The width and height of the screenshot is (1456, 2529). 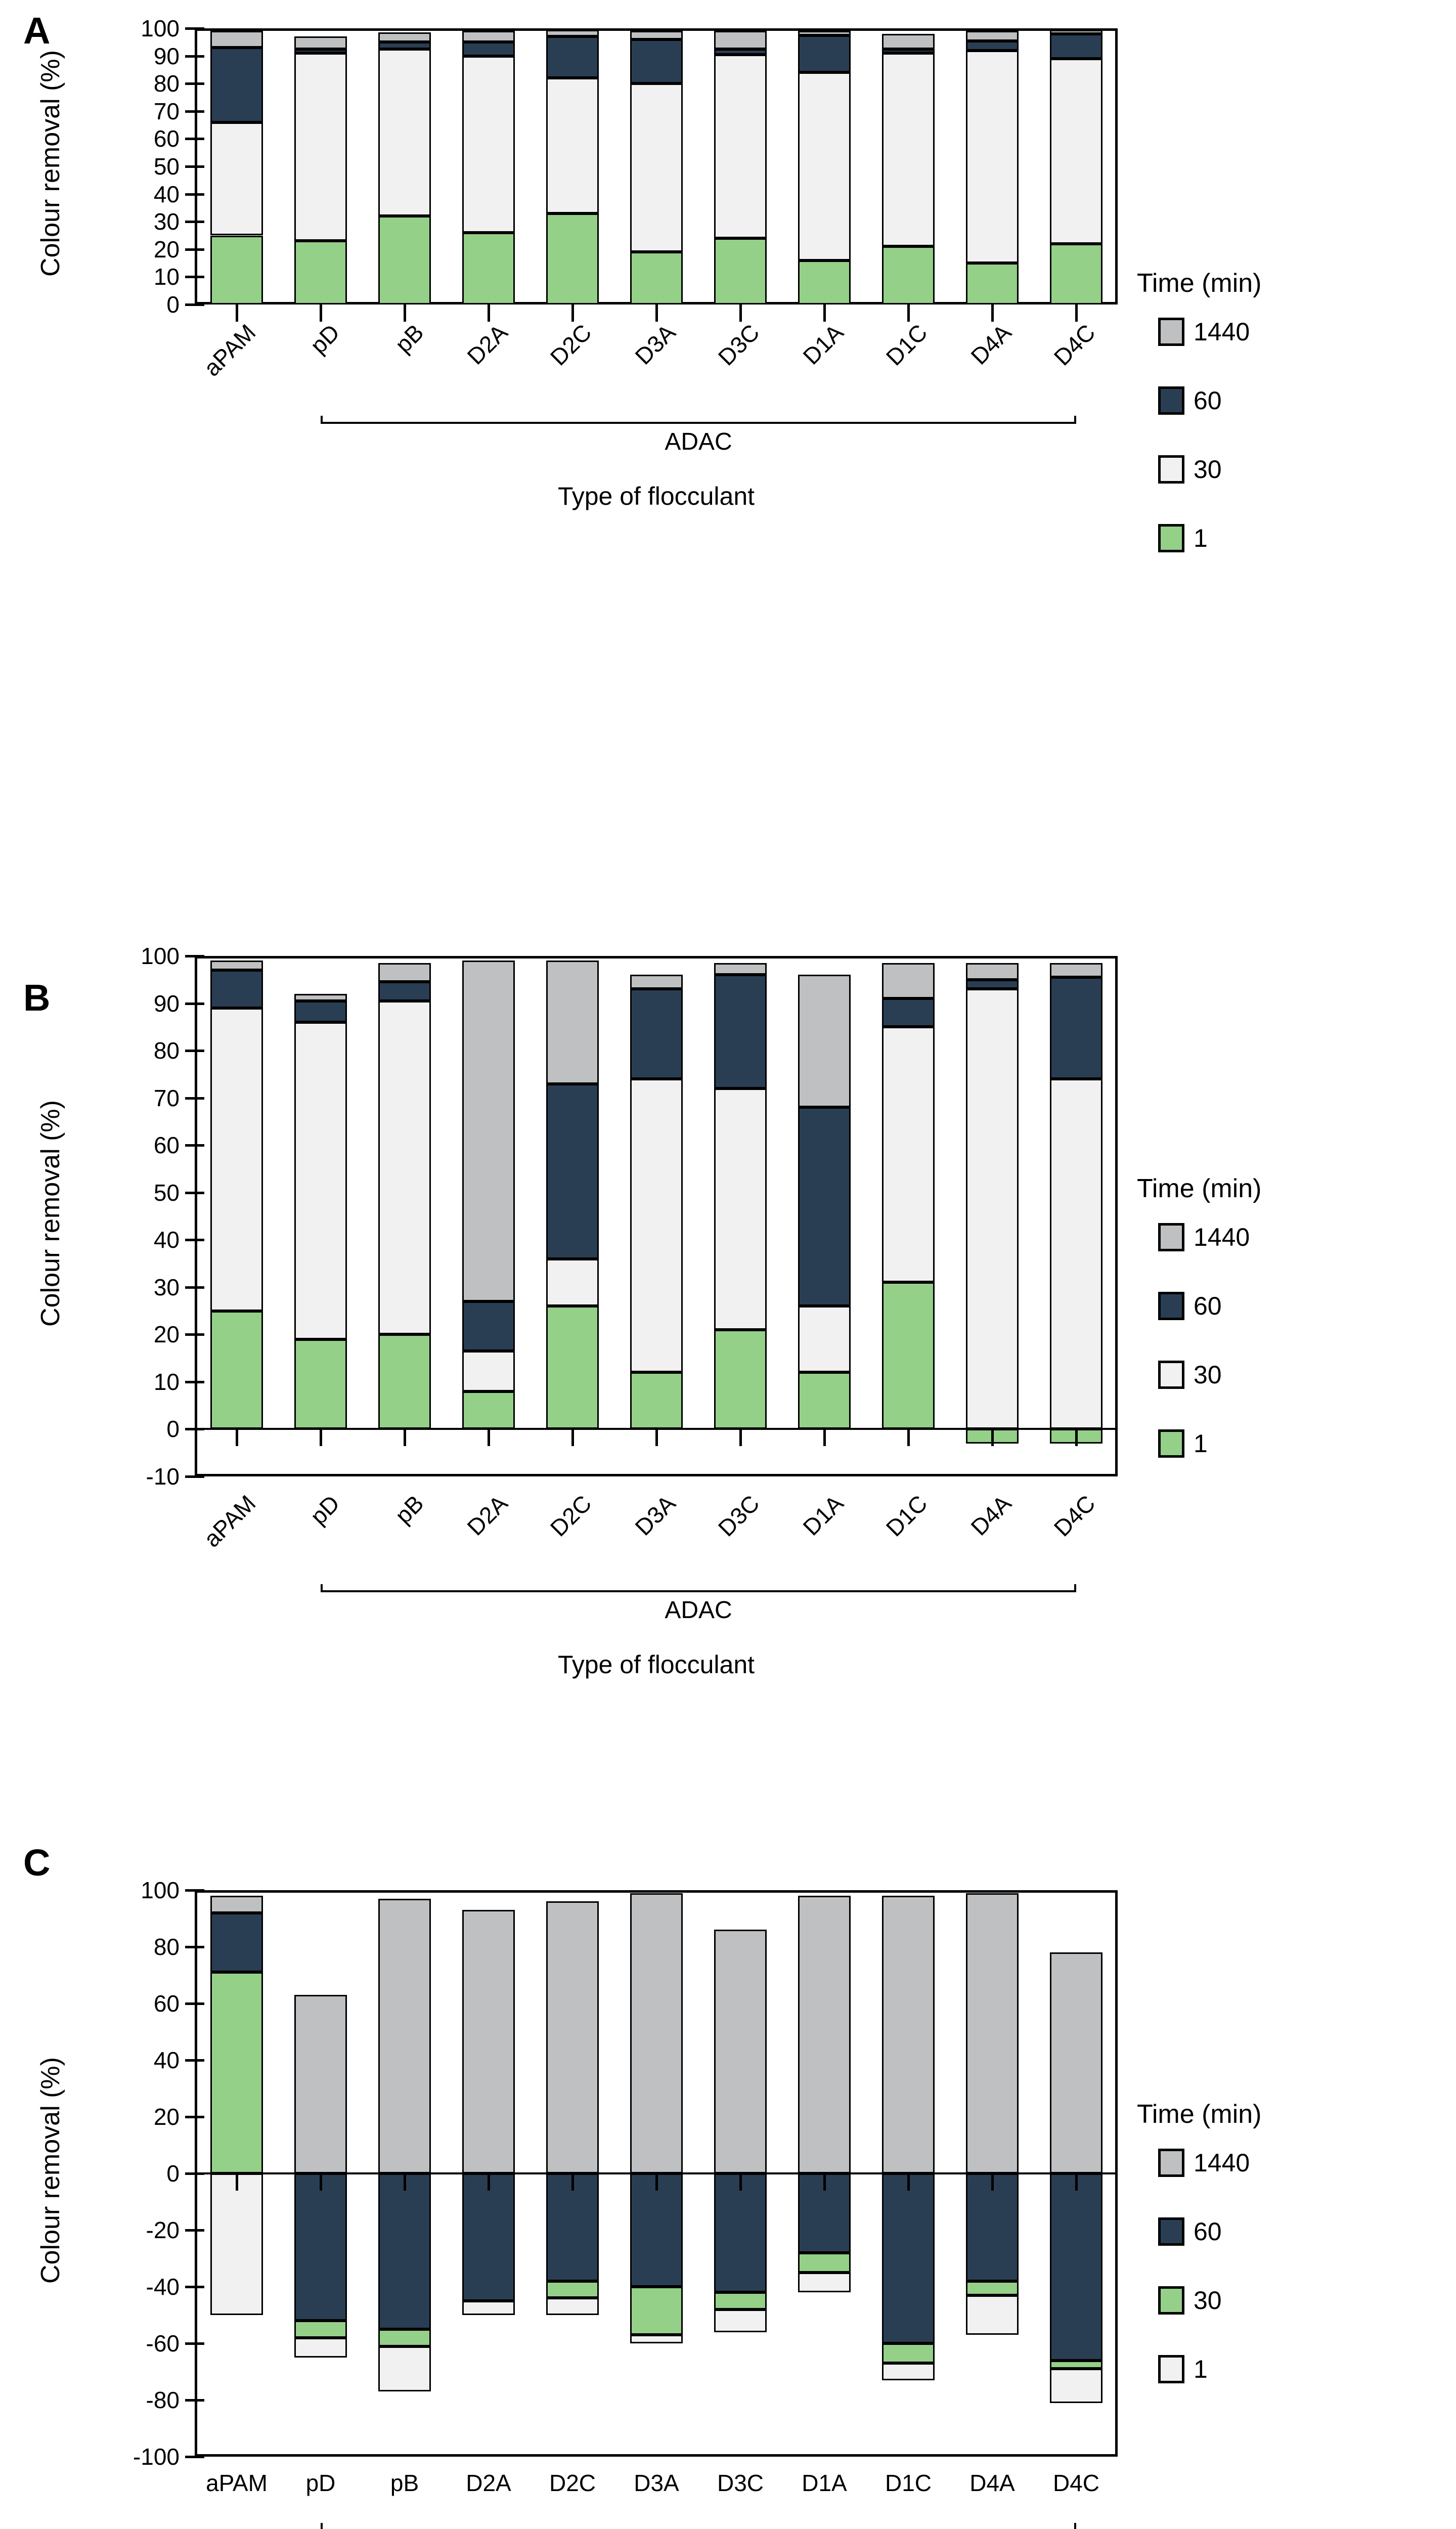 I want to click on x-category-label: D4A, so click(x=992, y=2483).